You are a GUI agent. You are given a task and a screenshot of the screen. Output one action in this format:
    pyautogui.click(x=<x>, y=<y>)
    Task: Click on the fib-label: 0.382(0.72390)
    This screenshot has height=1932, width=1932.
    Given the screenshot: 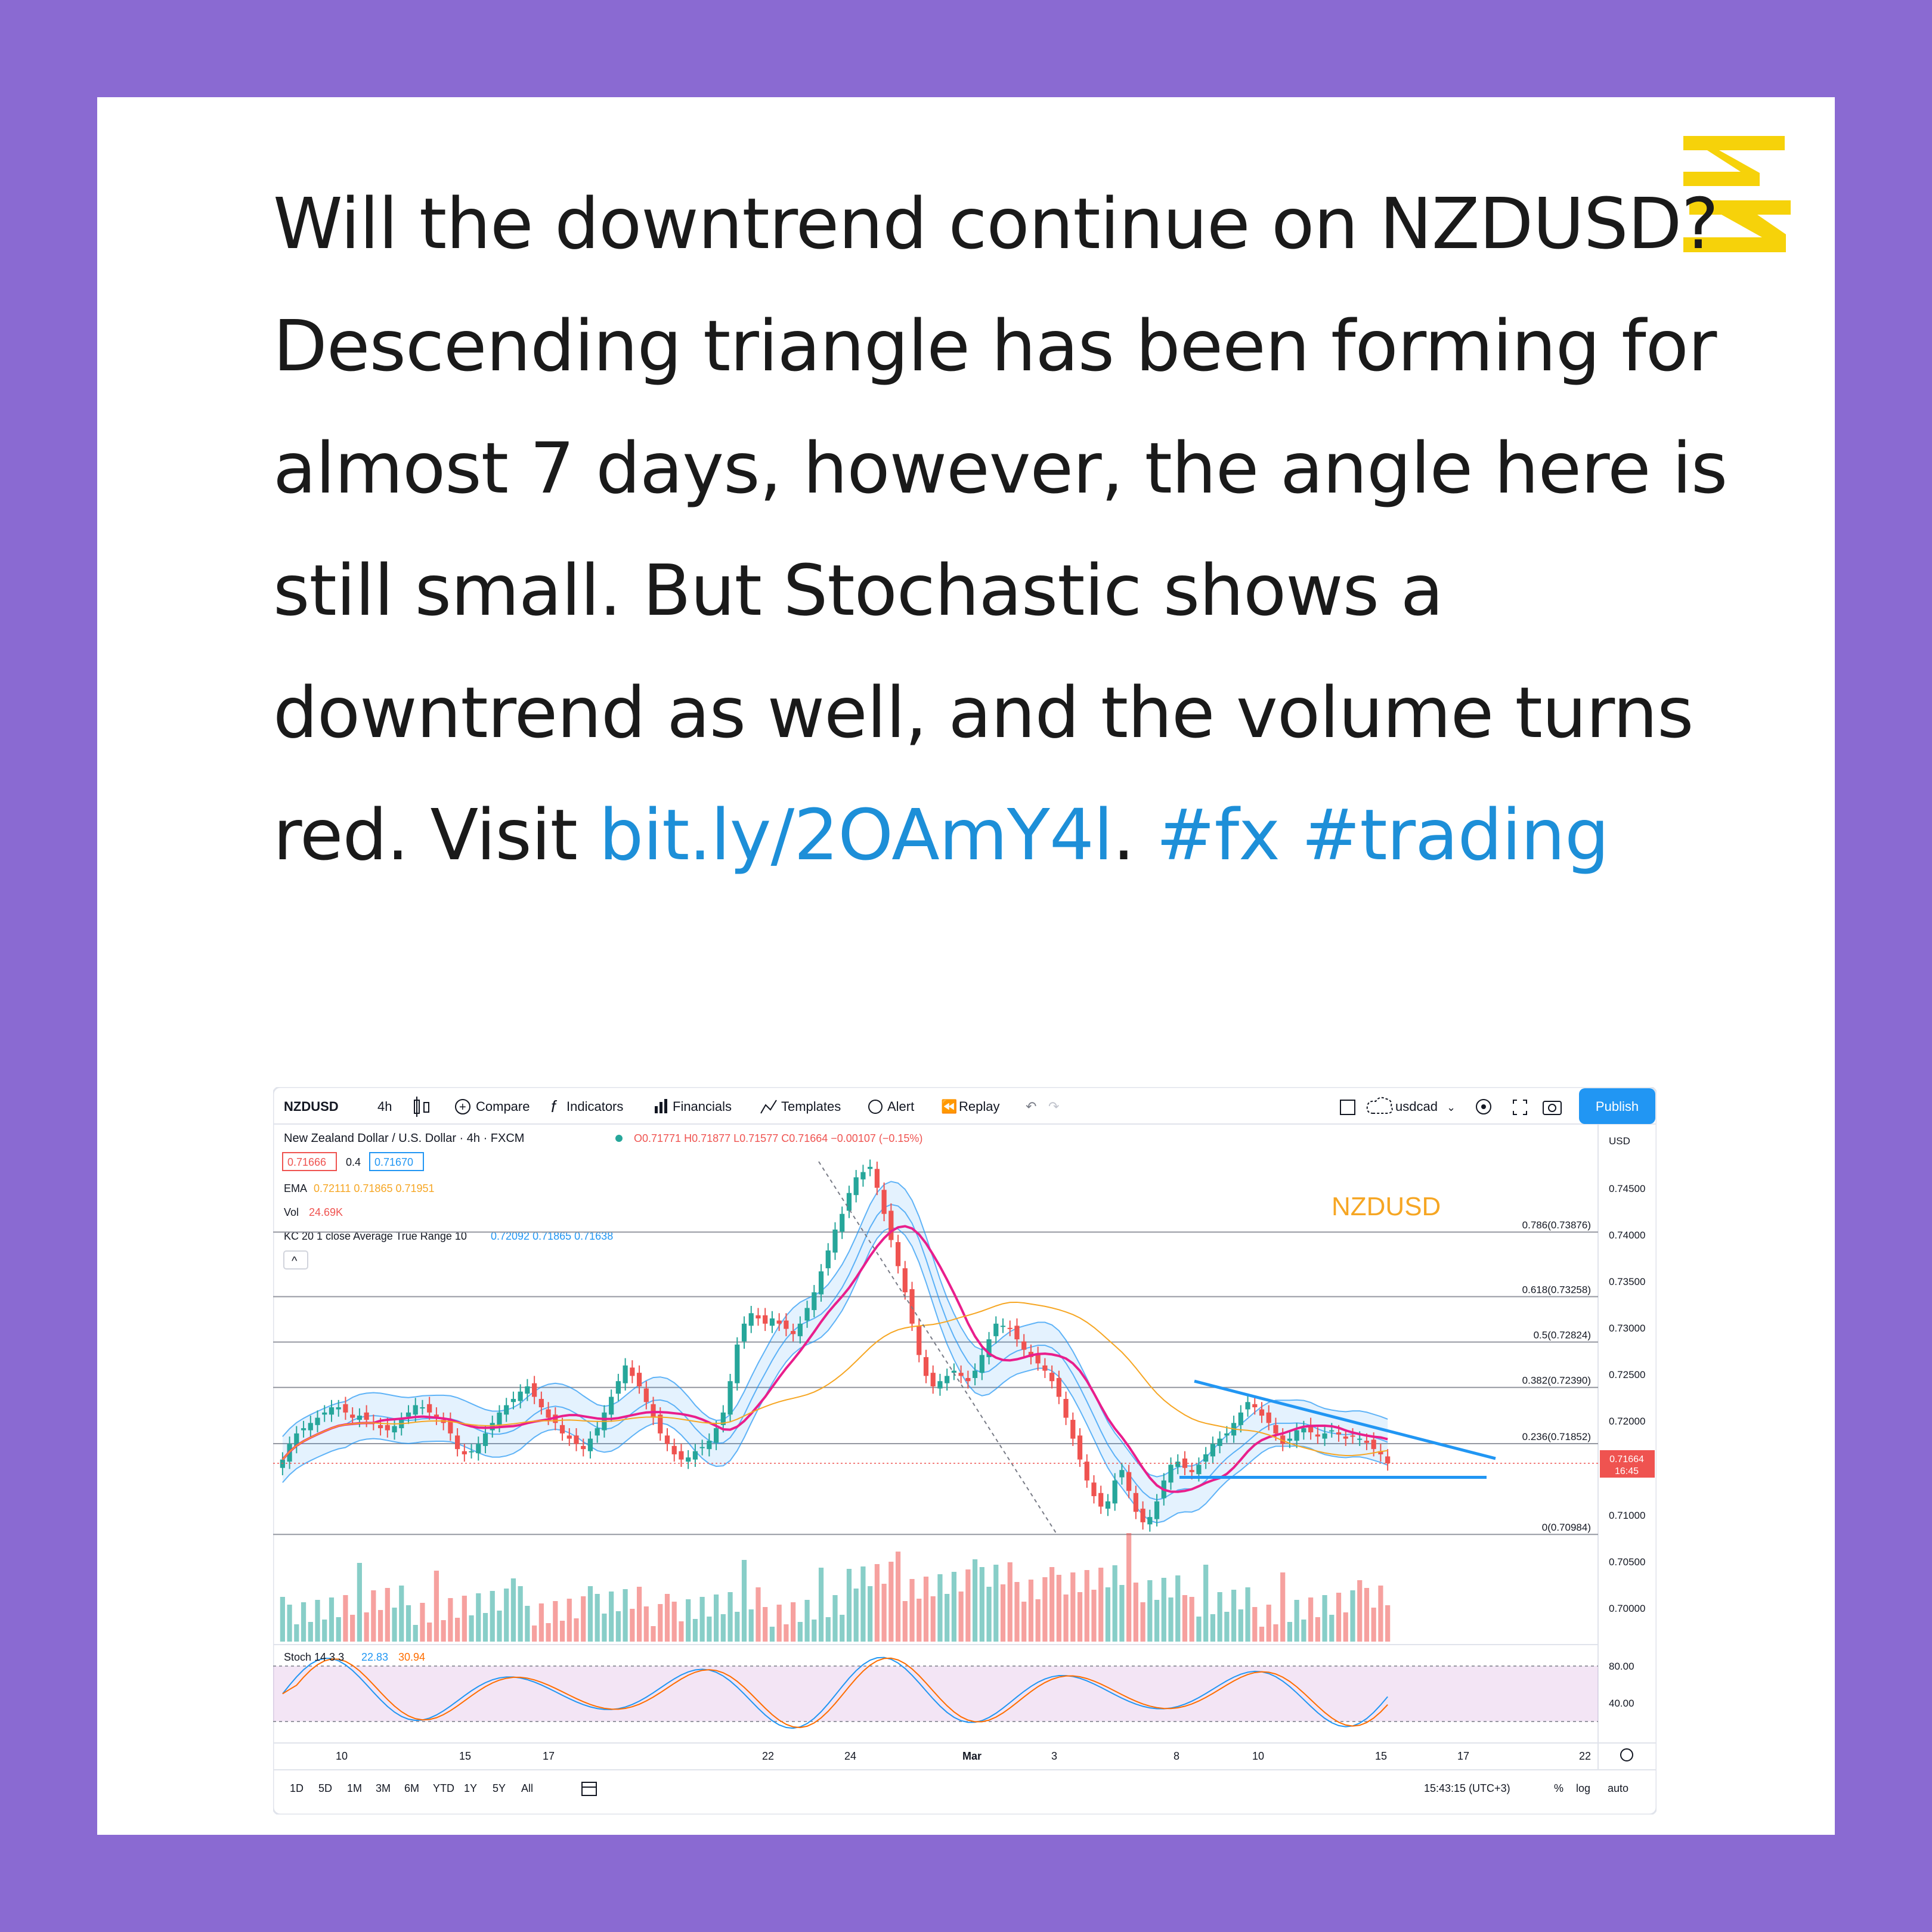 What is the action you would take?
    pyautogui.click(x=1557, y=1381)
    